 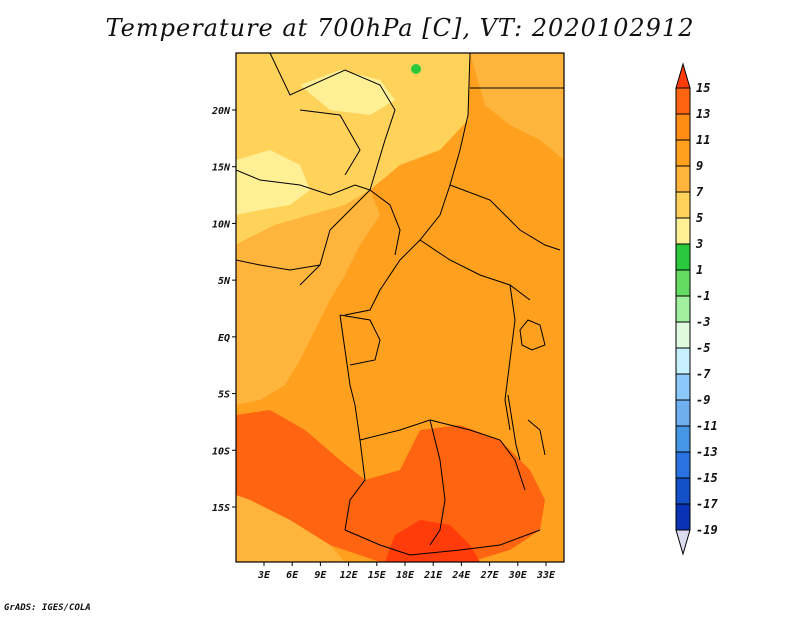 I want to click on lon-tick-label: 27E, so click(x=490, y=575).